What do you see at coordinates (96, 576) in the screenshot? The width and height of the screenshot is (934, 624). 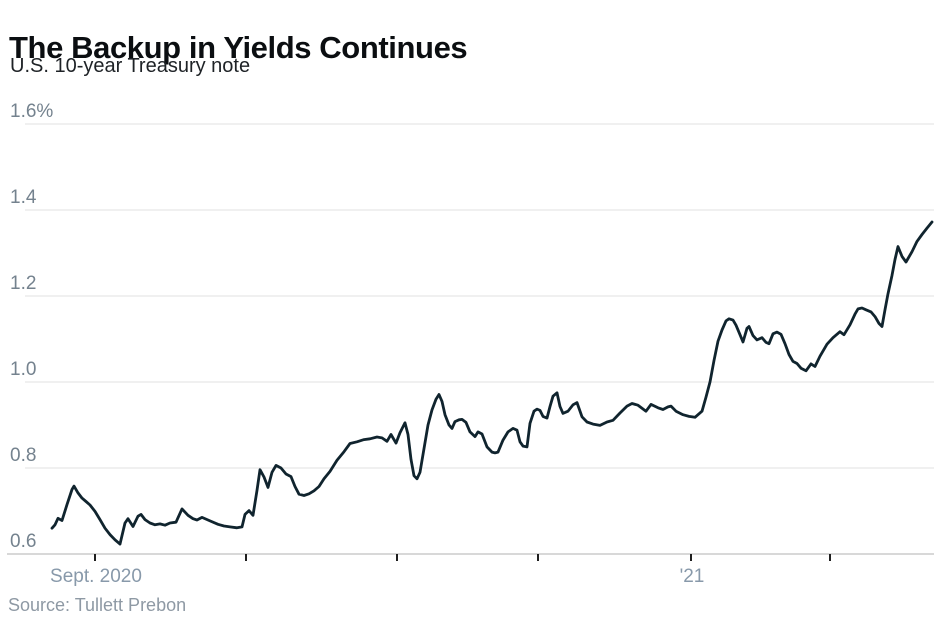 I see `x-axis-label: Sept. 2020` at bounding box center [96, 576].